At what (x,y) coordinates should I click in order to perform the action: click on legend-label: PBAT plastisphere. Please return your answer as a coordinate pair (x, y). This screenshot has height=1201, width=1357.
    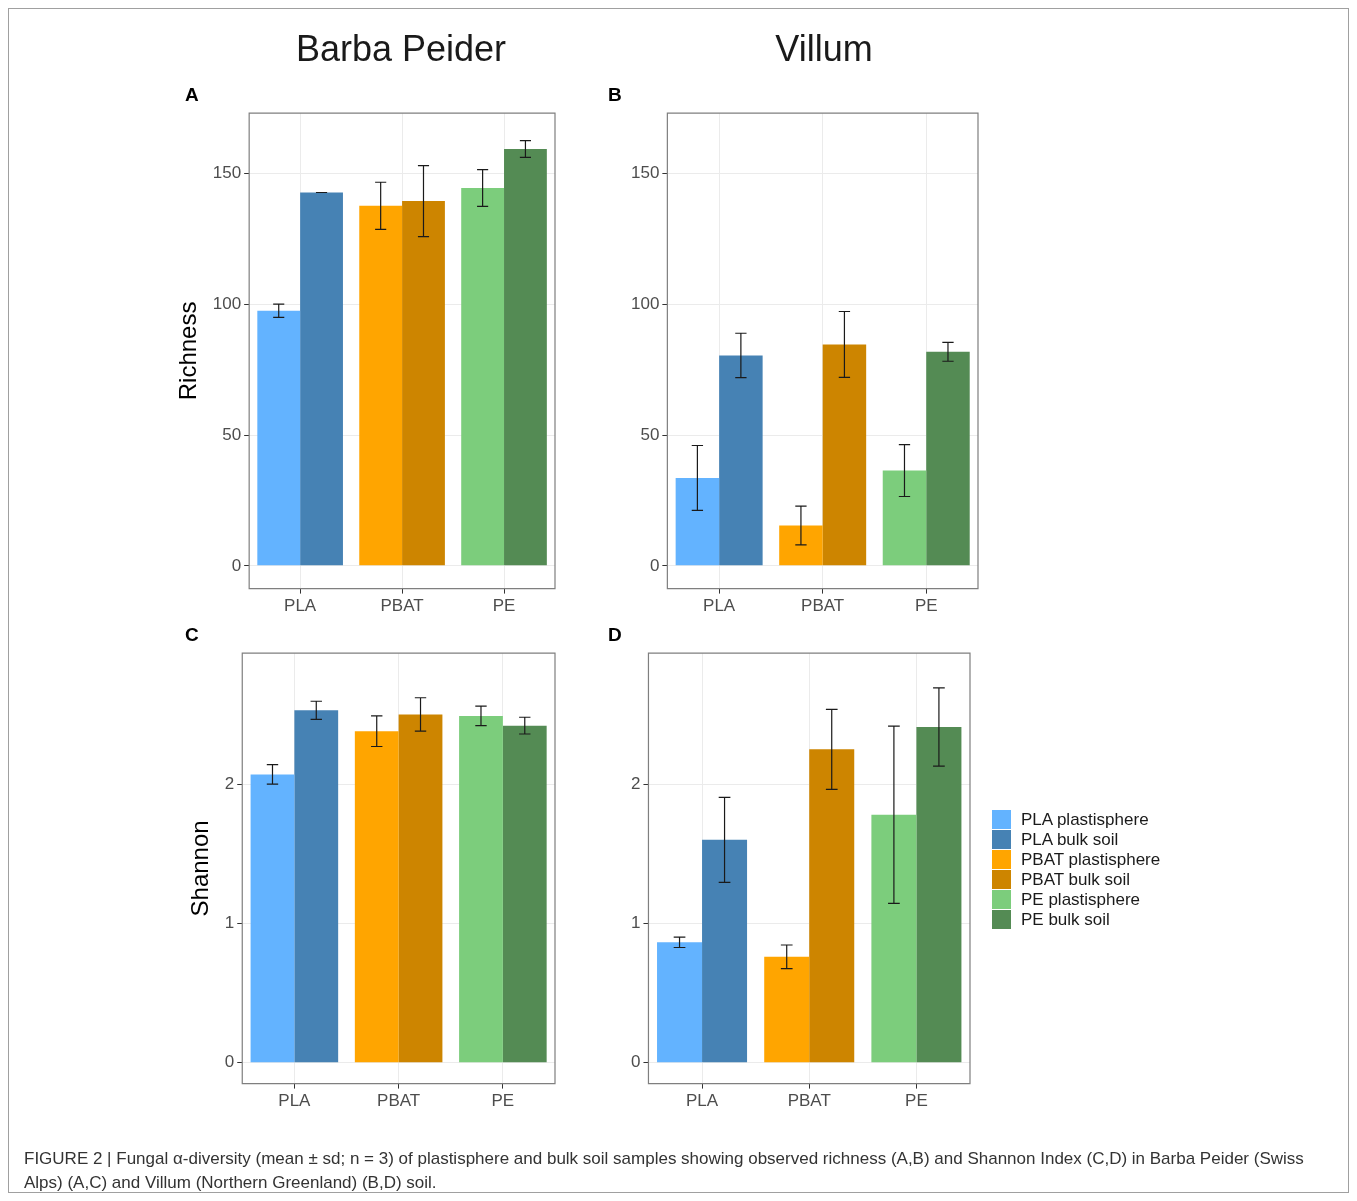
    Looking at the image, I should click on (1091, 859).